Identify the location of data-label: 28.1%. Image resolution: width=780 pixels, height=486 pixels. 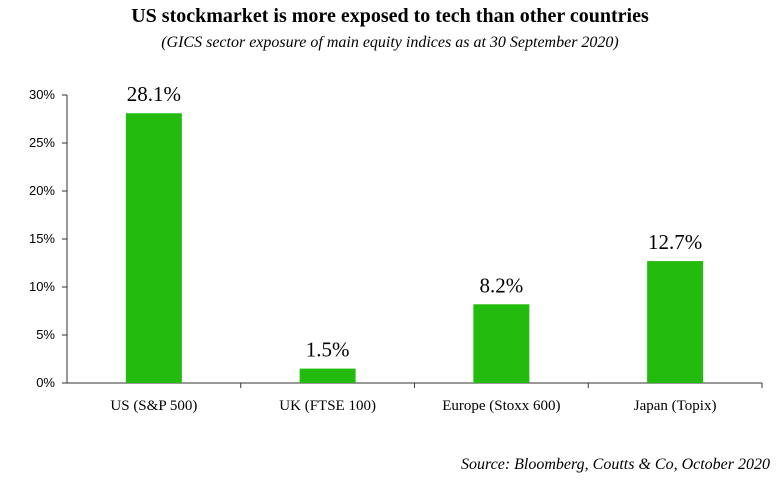
(154, 94).